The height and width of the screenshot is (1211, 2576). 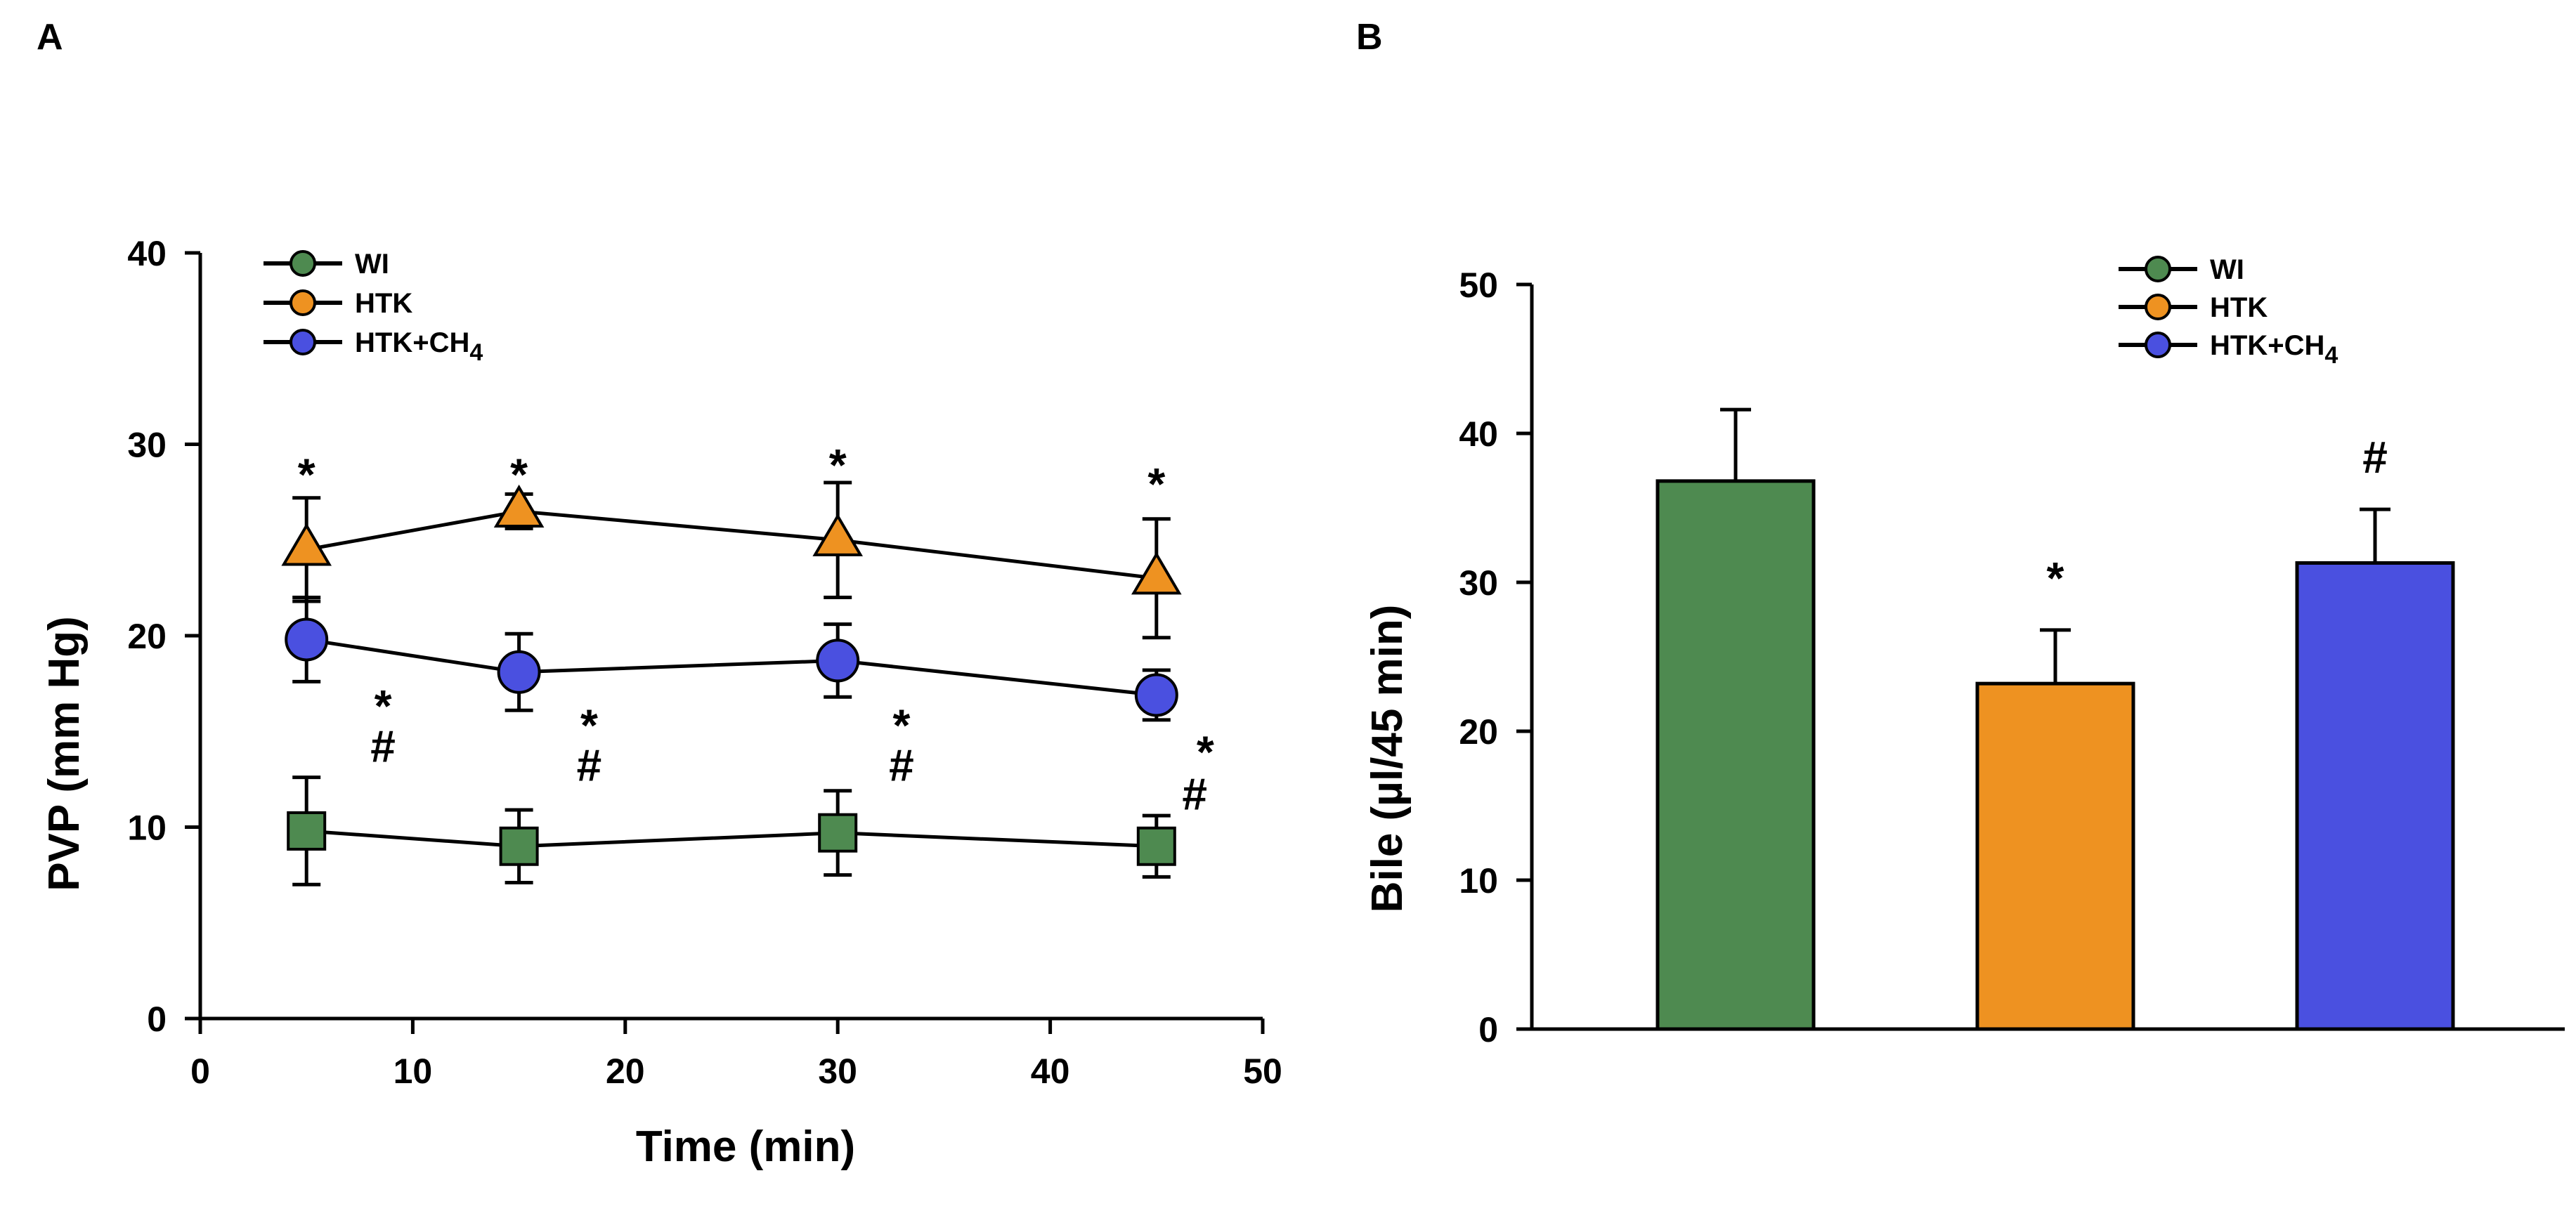 What do you see at coordinates (1488, 1029) in the screenshot?
I see `y-tick-label-b: 0` at bounding box center [1488, 1029].